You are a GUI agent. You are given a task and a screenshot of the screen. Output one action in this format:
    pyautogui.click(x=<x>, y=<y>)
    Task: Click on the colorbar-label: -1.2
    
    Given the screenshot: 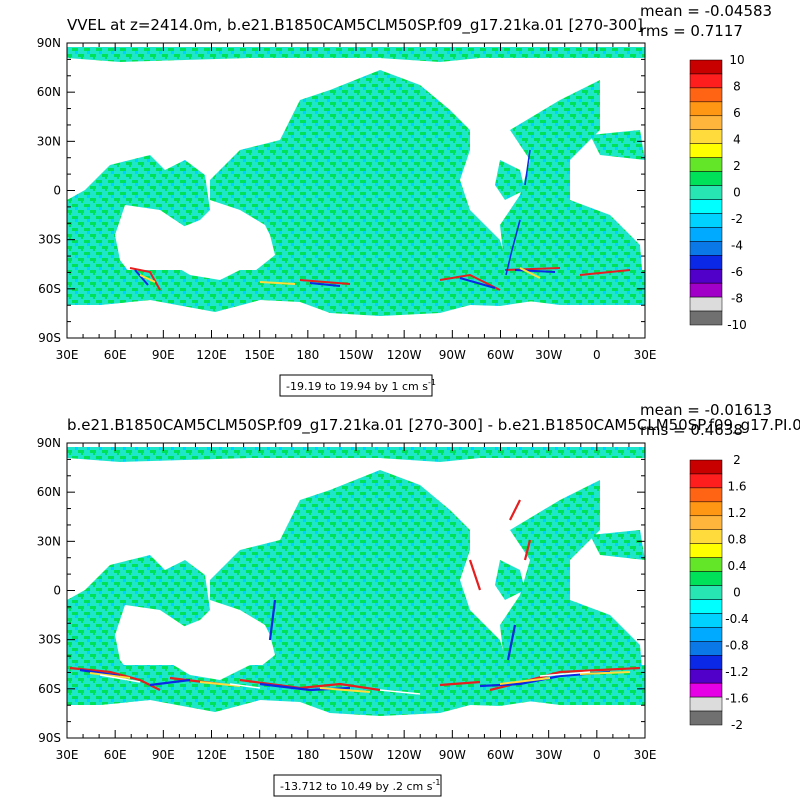 What is the action you would take?
    pyautogui.click(x=736, y=672)
    